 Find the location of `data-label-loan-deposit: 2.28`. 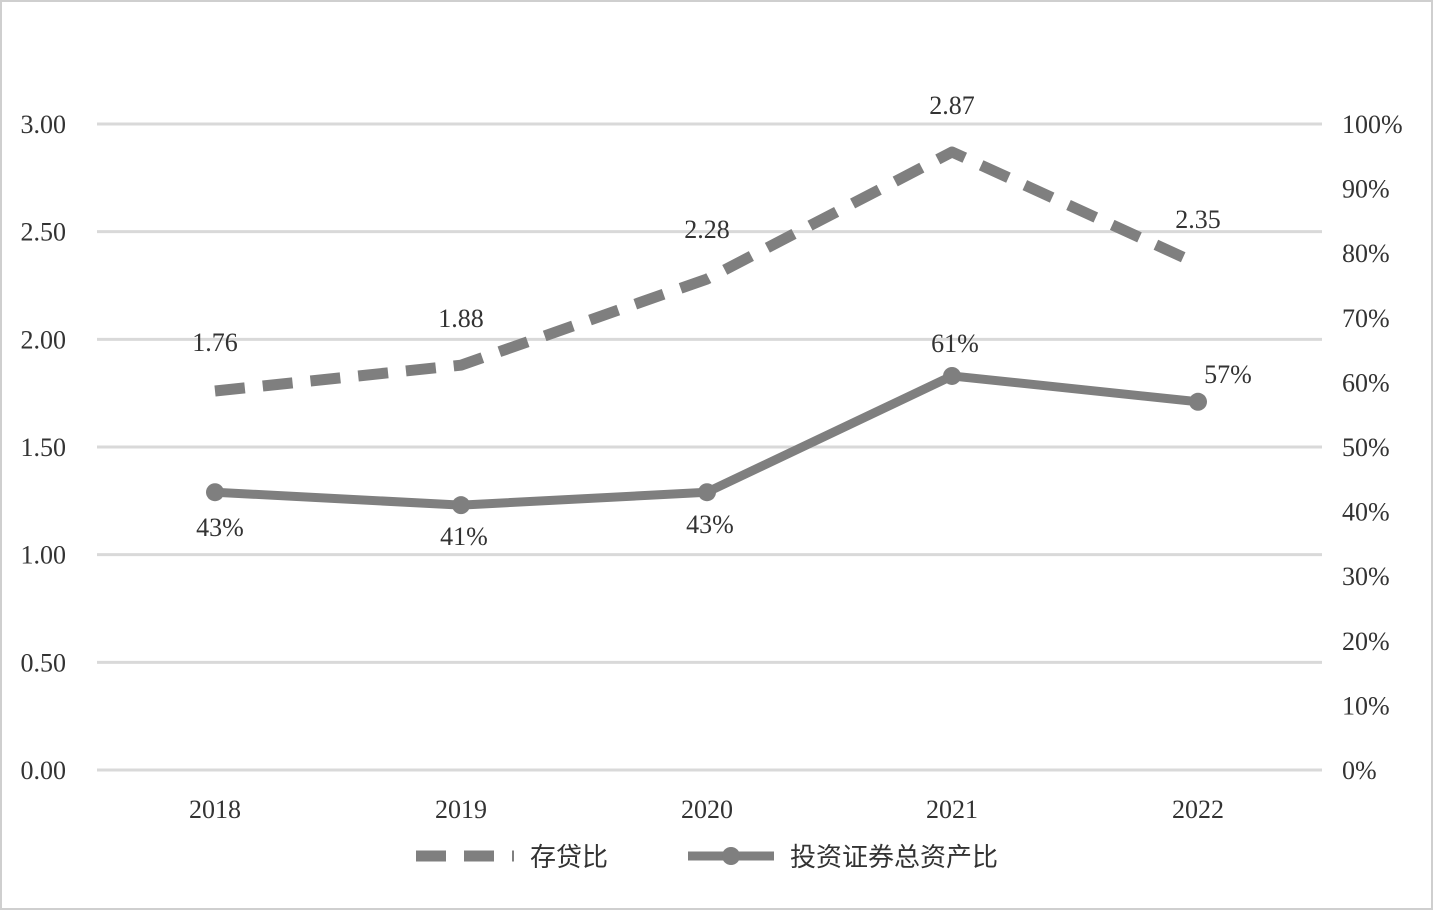

data-label-loan-deposit: 2.28 is located at coordinates (707, 229).